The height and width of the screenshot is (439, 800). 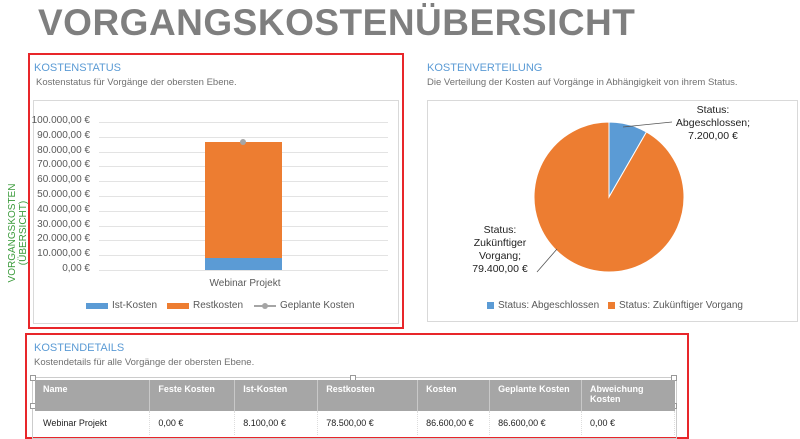 What do you see at coordinates (63, 194) in the screenshot?
I see `y-tick-label: 50.000,00 €` at bounding box center [63, 194].